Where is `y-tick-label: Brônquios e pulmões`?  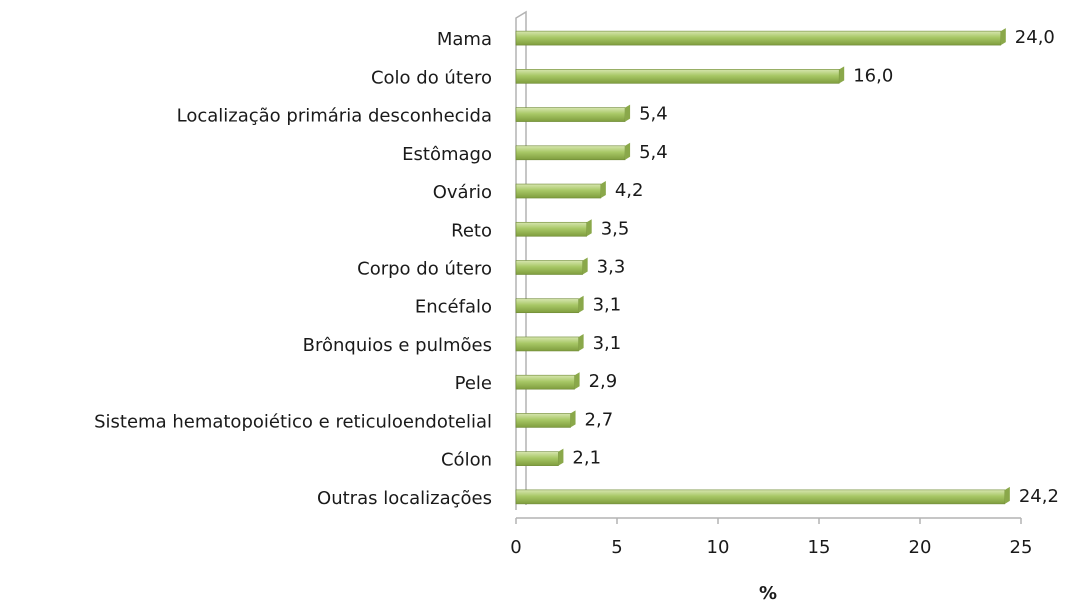
y-tick-label: Brônquios e pulmões is located at coordinates (397, 345).